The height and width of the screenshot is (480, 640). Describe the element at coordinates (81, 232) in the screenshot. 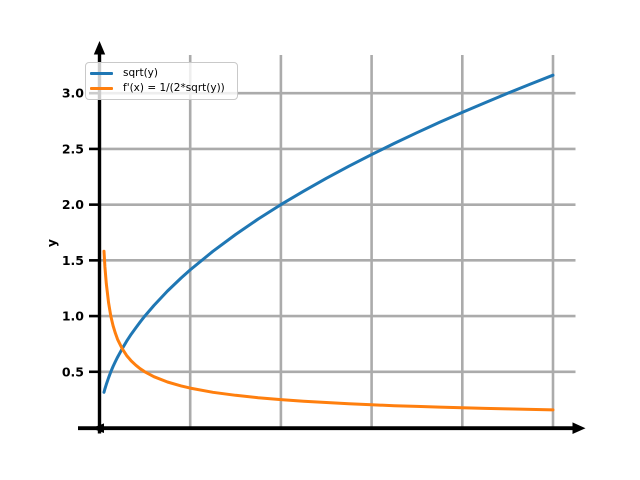

I see `y-ticks: 0.5 1.0 1.5 2.0 2.5 3.0` at that location.